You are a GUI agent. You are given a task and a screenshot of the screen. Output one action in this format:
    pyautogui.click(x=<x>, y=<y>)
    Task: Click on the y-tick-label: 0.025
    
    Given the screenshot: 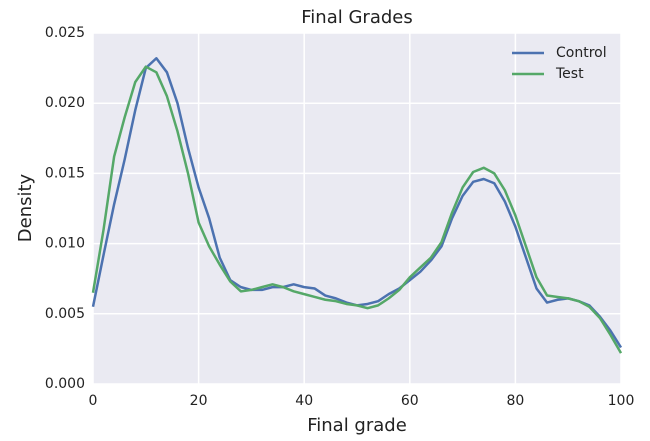 What is the action you would take?
    pyautogui.click(x=65, y=33)
    